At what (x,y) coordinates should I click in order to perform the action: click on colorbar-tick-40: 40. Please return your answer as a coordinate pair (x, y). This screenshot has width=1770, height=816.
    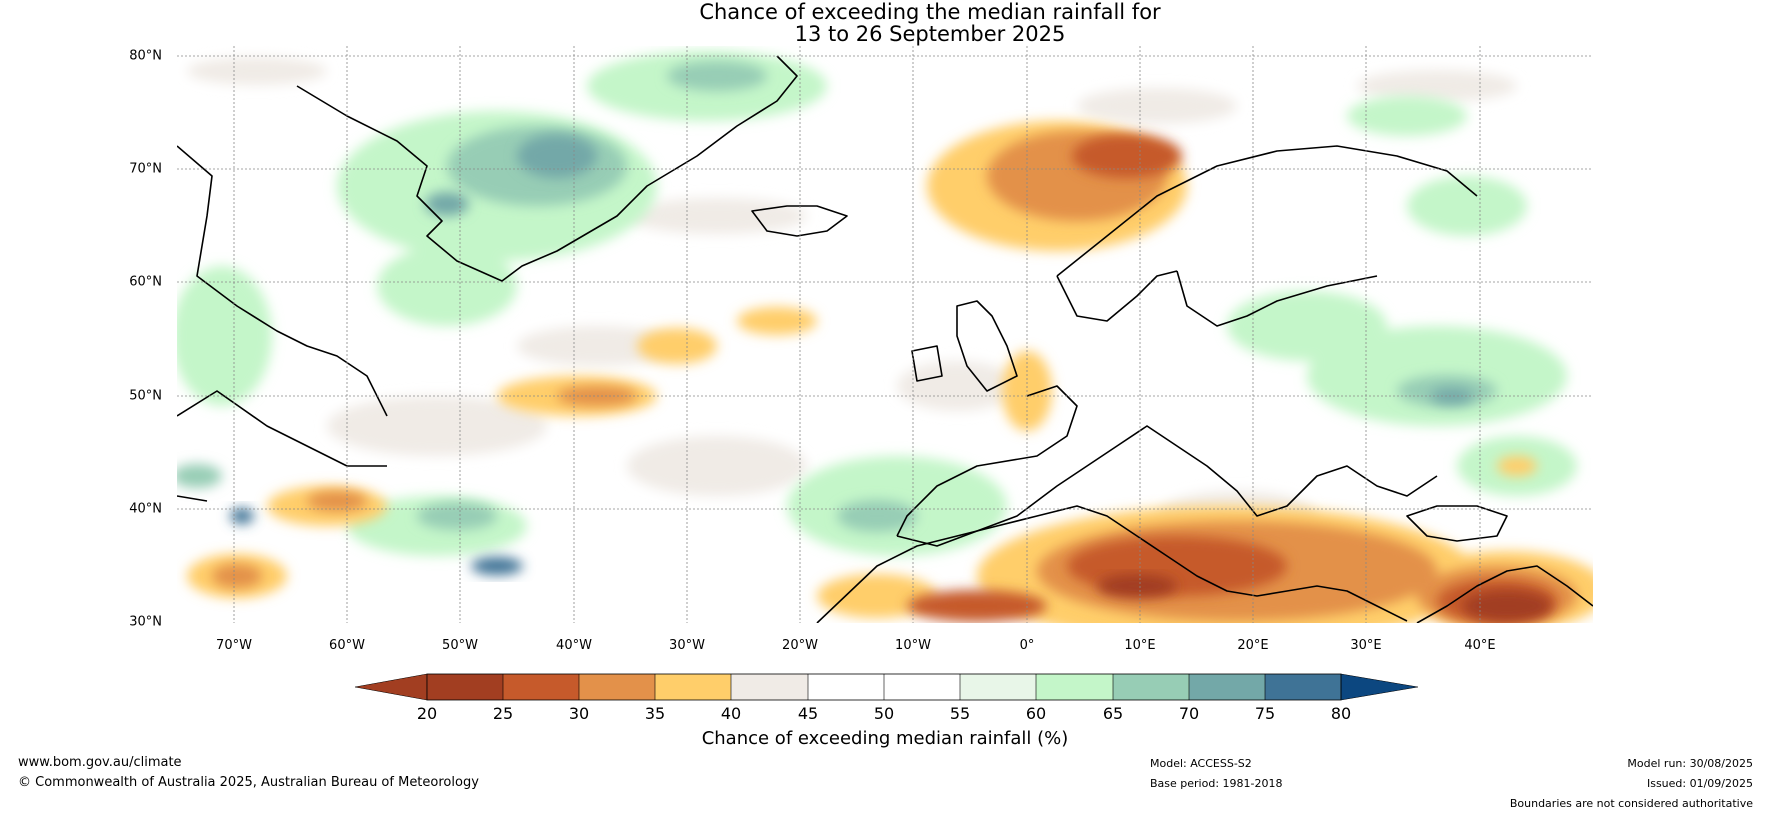
    Looking at the image, I should click on (731, 713).